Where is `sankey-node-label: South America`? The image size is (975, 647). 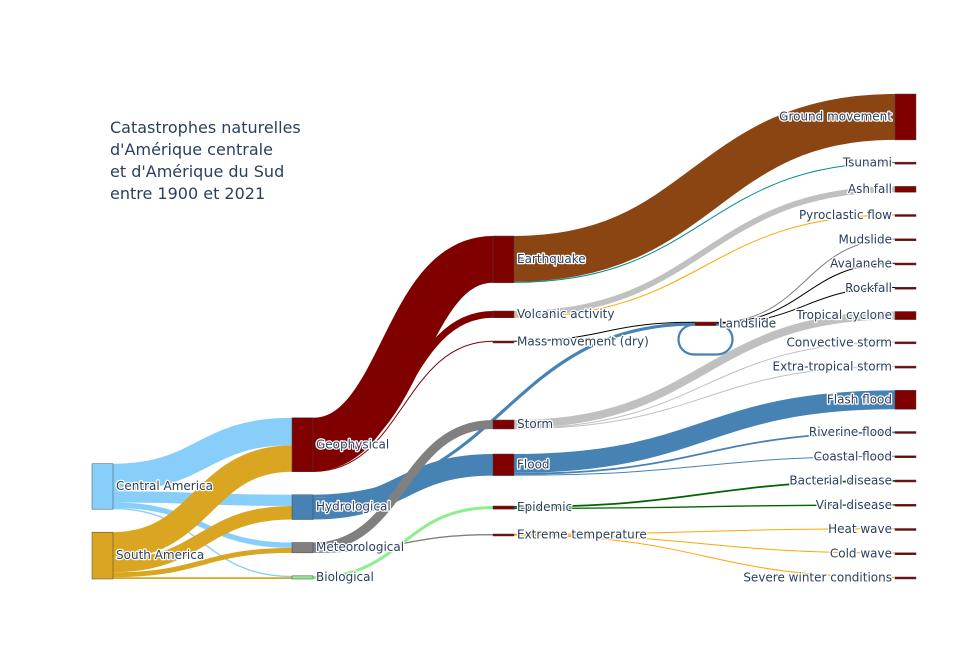
sankey-node-label: South America is located at coordinates (160, 555).